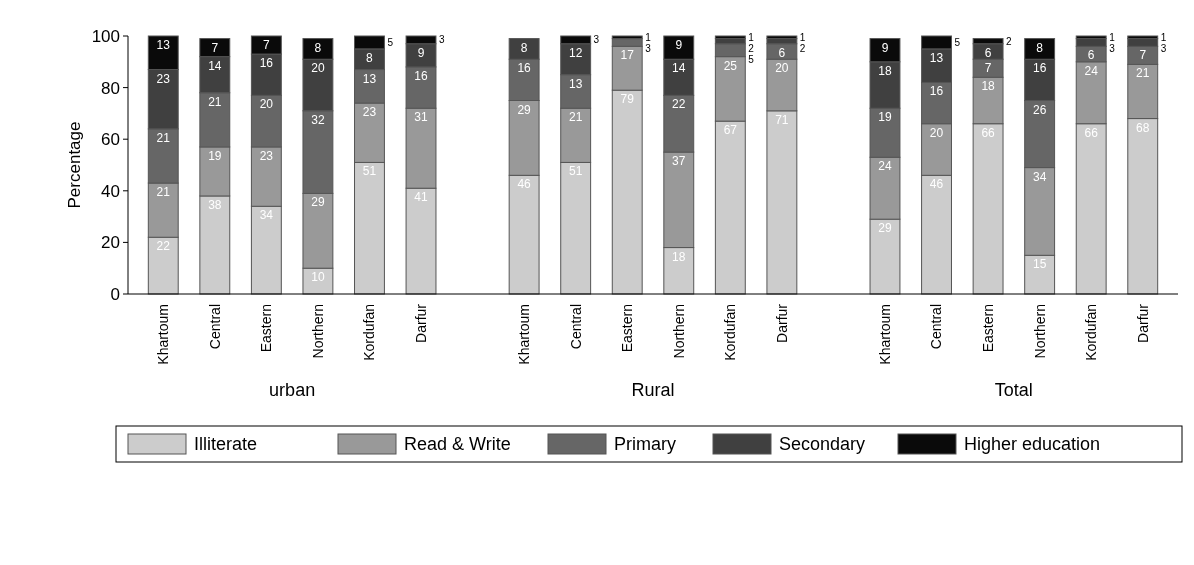 Image resolution: width=1194 pixels, height=565 pixels. Describe the element at coordinates (885, 117) in the screenshot. I see `data-label: 19` at that location.